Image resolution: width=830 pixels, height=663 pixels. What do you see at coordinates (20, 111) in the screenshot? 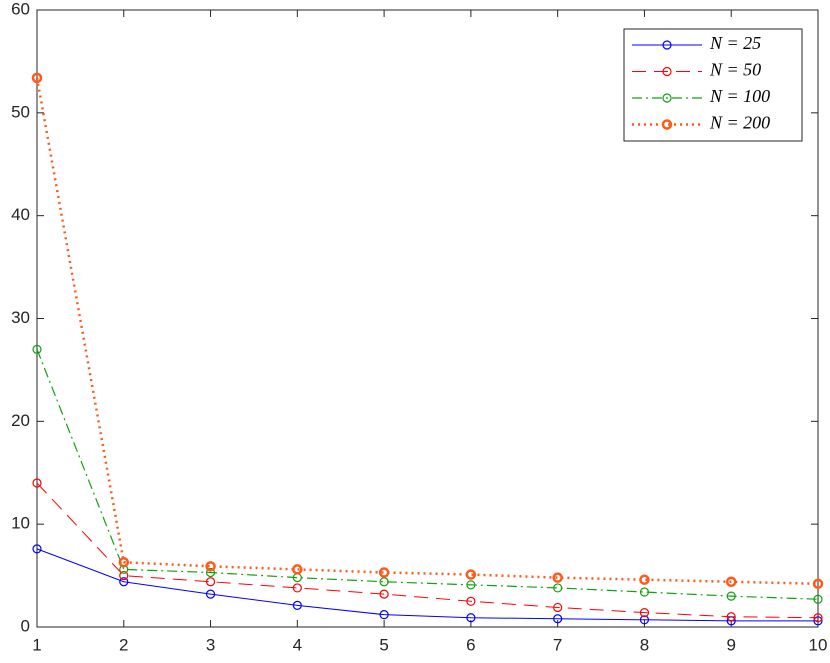
I see `y-tick-label: 50` at bounding box center [20, 111].